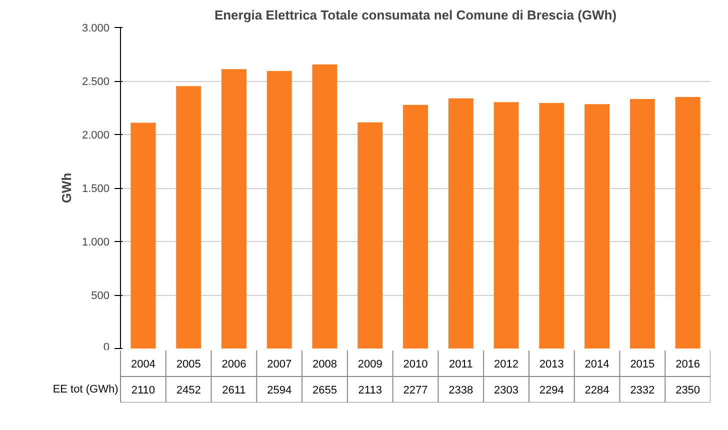 The height and width of the screenshot is (430, 728). What do you see at coordinates (370, 364) in the screenshot?
I see `x-tick-label: 2009` at bounding box center [370, 364].